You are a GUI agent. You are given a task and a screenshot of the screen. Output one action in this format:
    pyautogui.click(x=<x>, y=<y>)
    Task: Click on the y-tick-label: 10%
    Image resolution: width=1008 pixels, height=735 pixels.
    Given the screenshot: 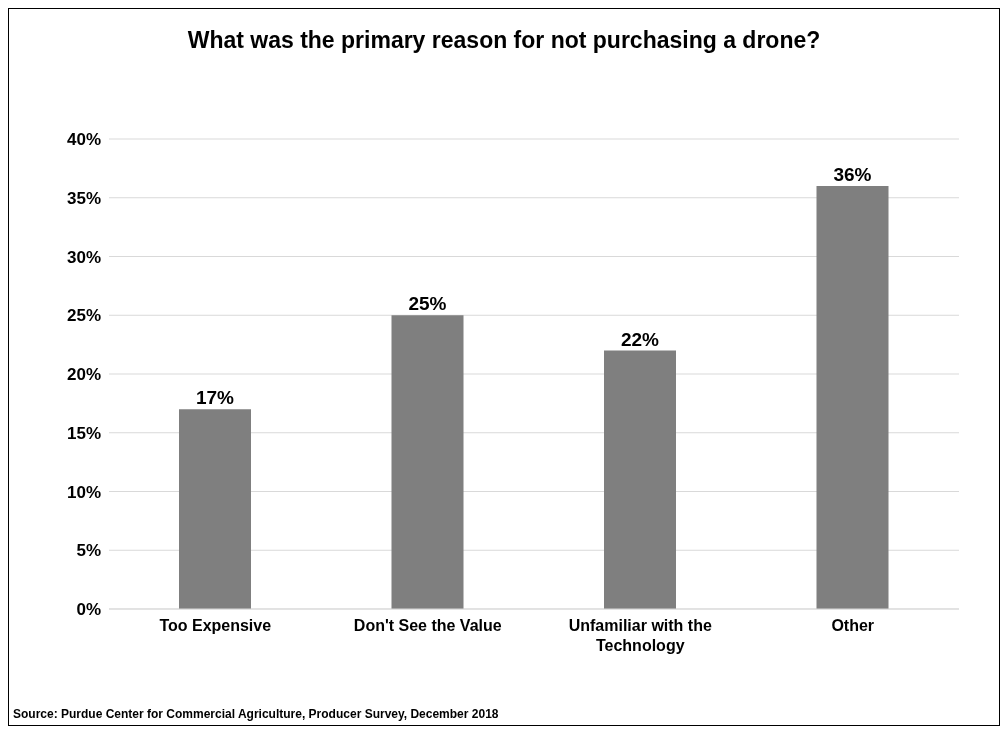 What is the action you would take?
    pyautogui.click(x=83, y=492)
    